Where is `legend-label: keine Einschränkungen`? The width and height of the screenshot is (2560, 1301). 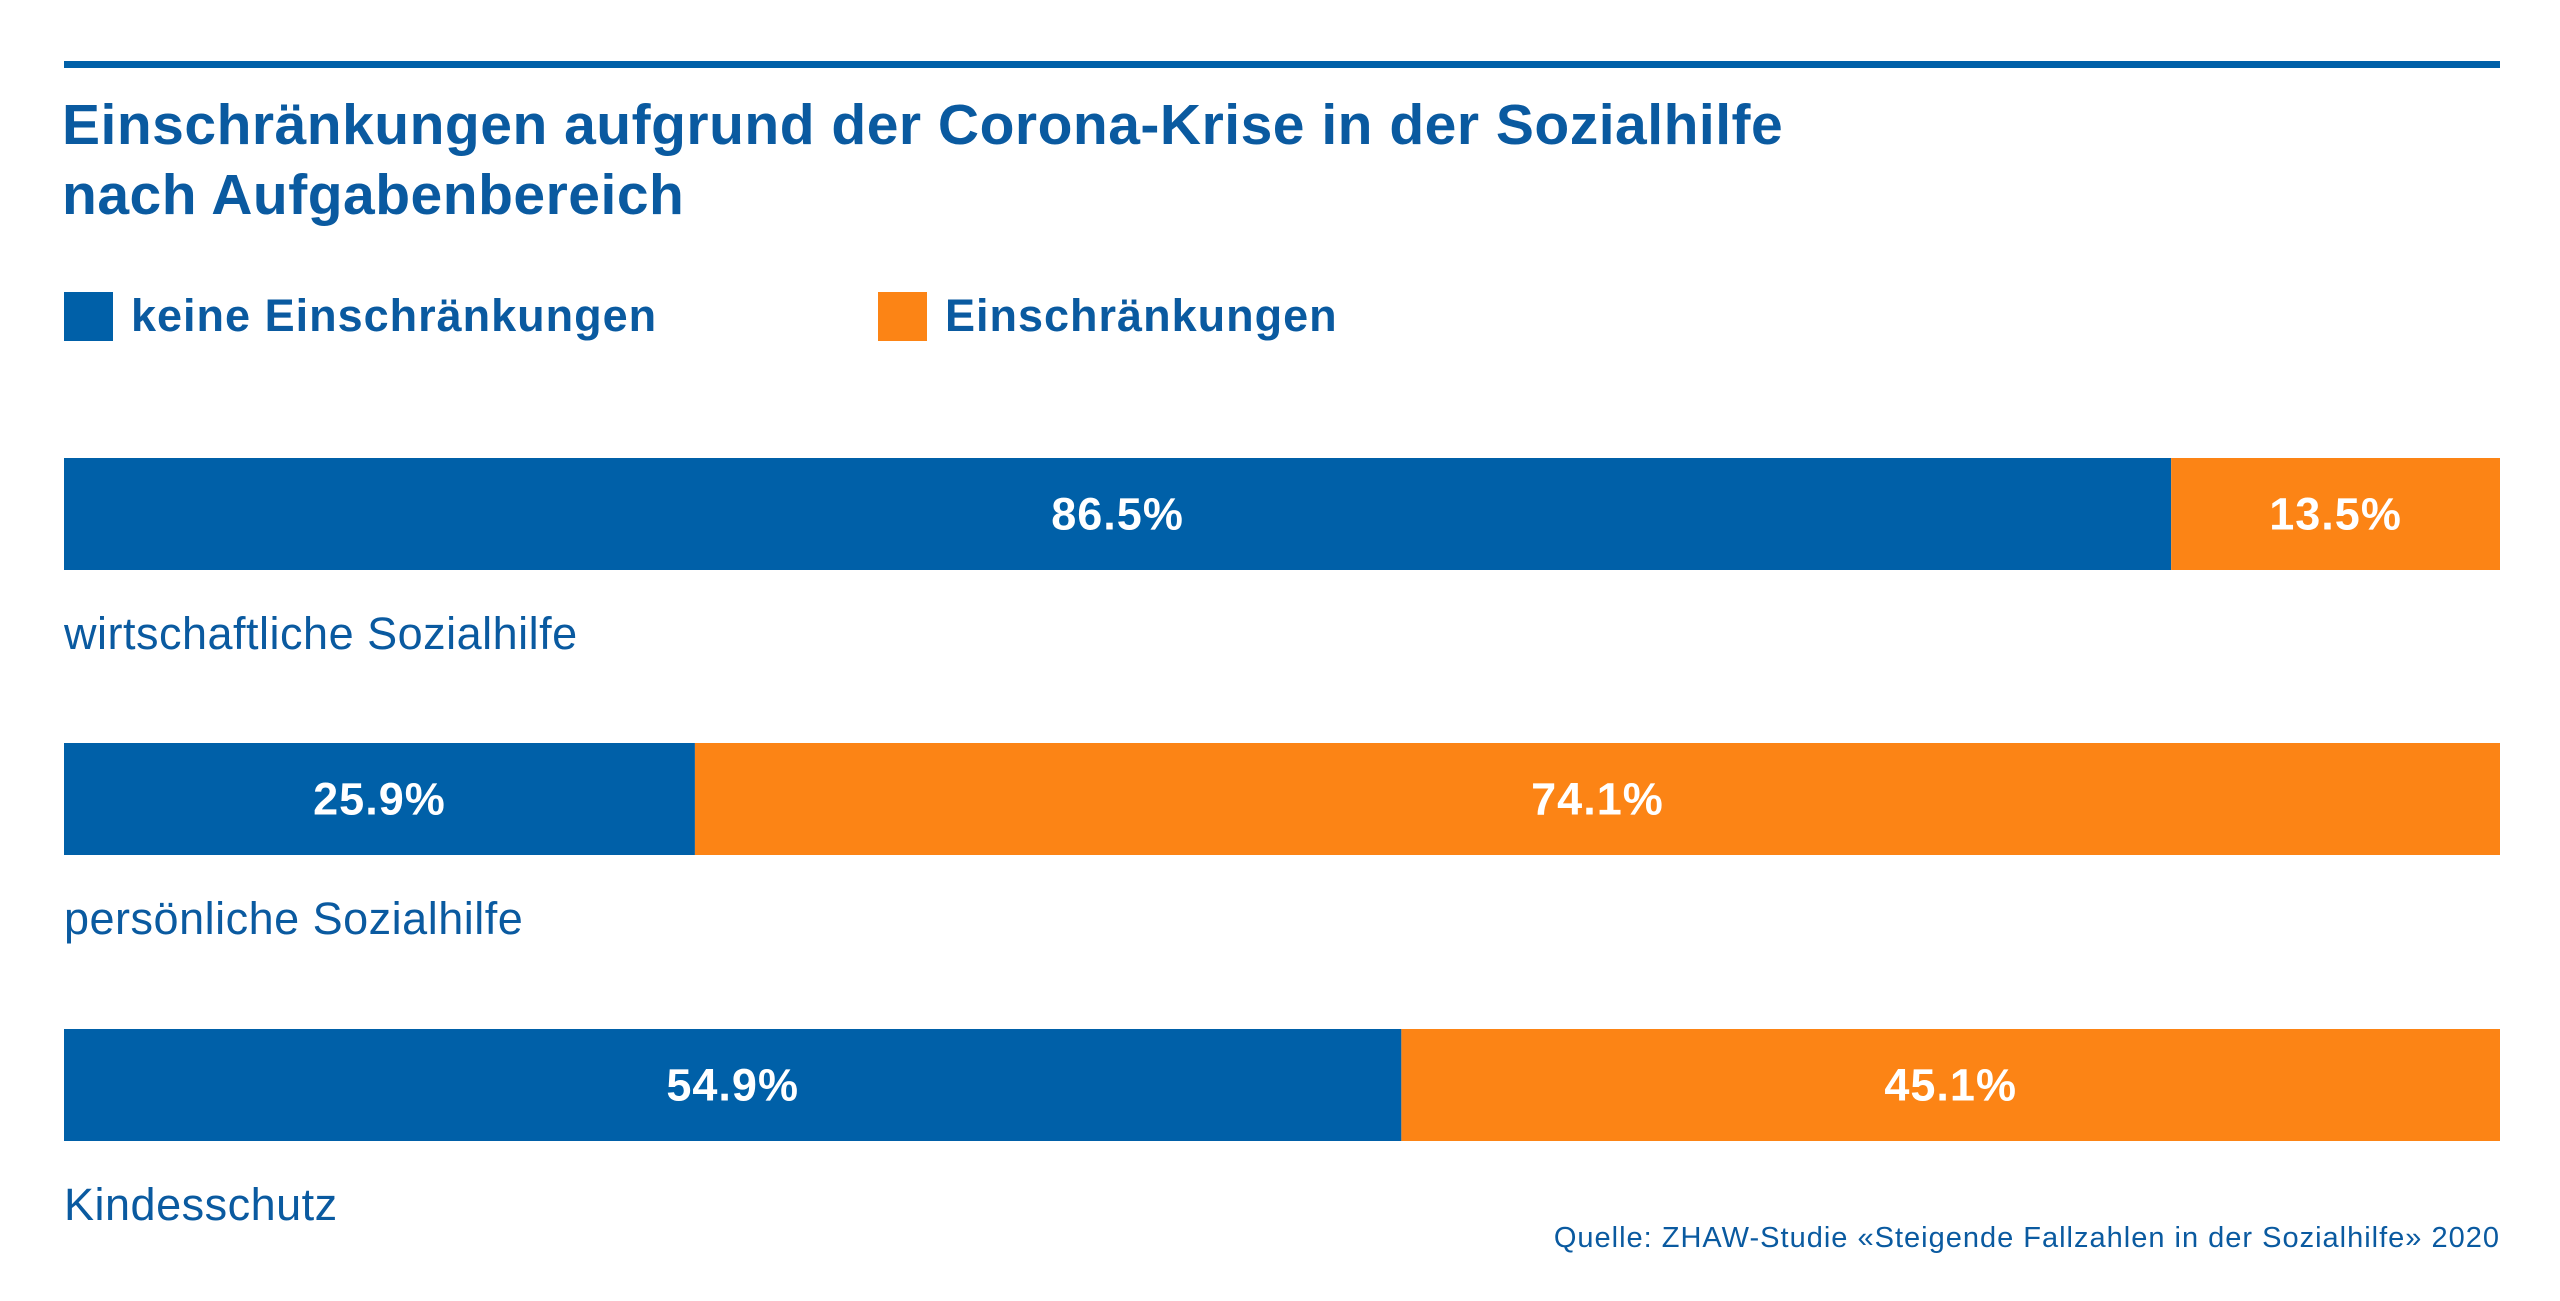
legend-label: keine Einschränkungen is located at coordinates (394, 315).